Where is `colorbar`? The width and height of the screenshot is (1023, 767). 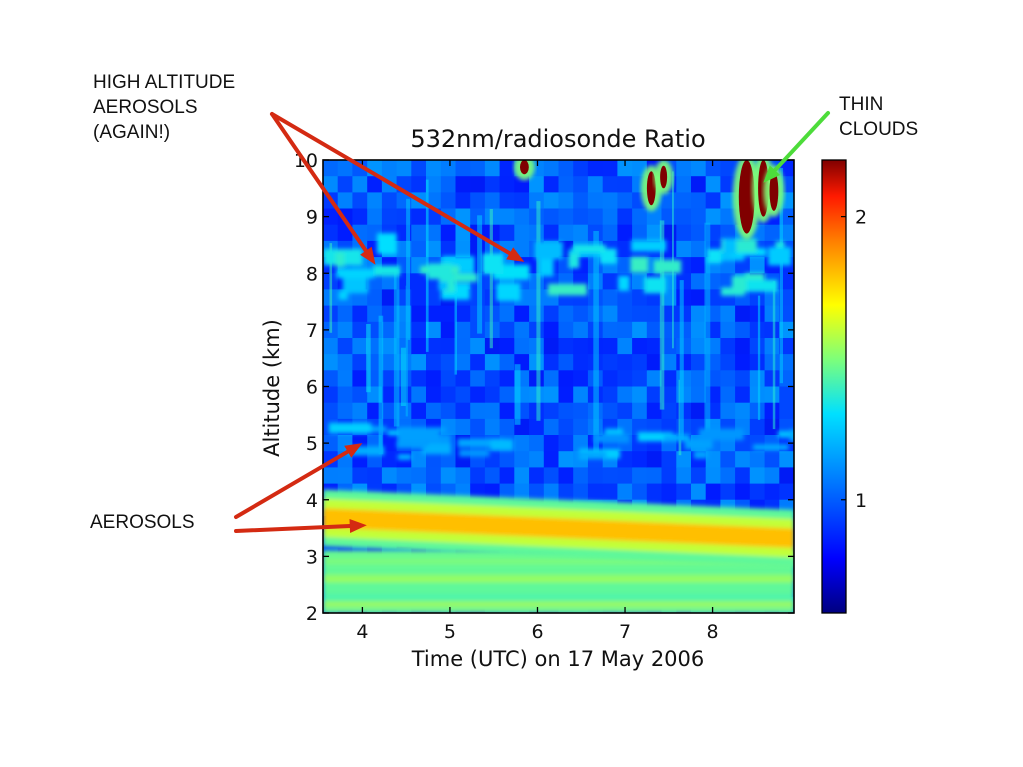
colorbar is located at coordinates (834, 386).